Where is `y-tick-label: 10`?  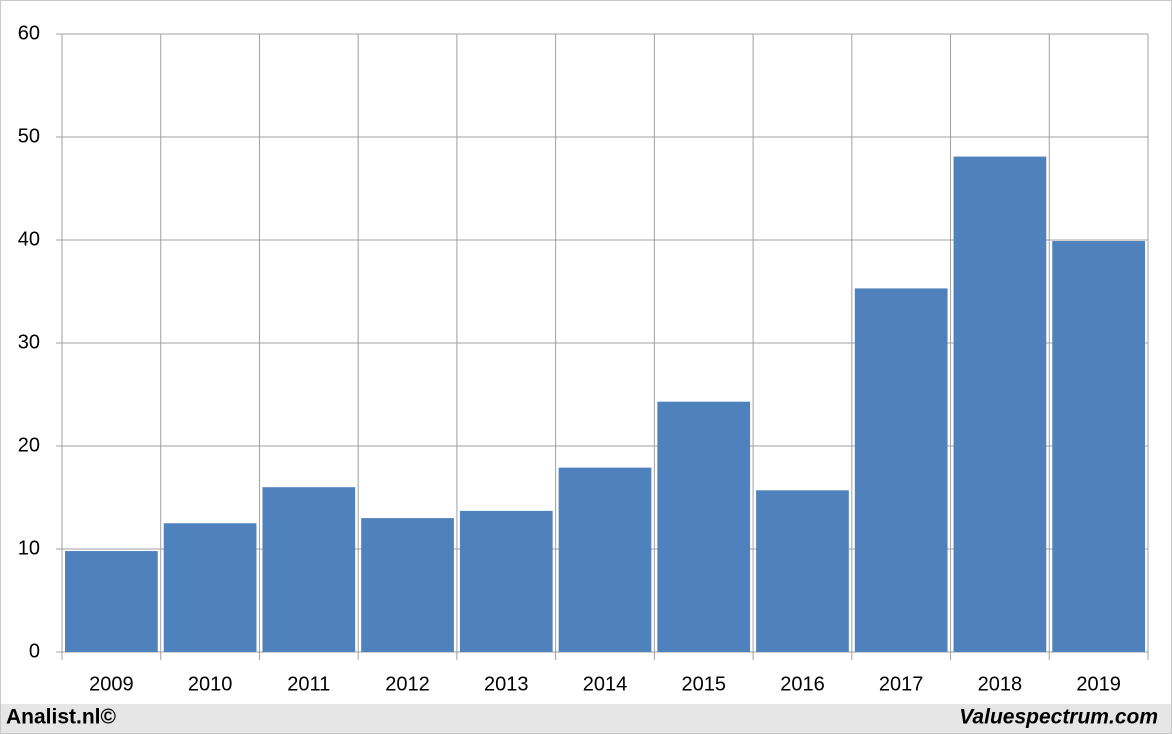
y-tick-label: 10 is located at coordinates (29, 548).